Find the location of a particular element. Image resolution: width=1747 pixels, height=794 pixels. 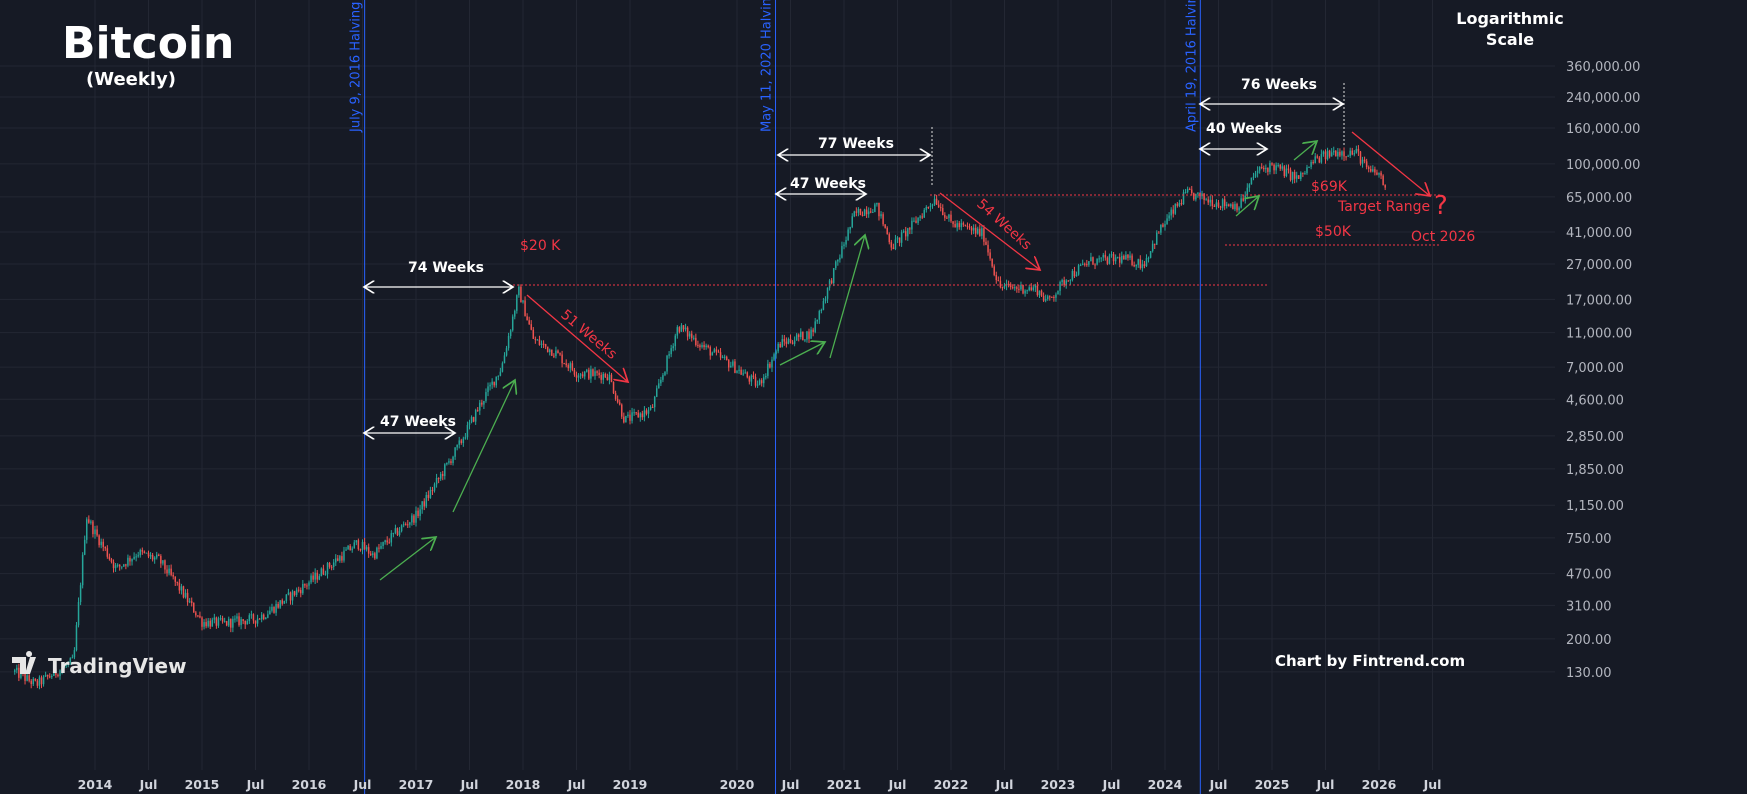

scale-label: Logarithmic is located at coordinates (1510, 18).